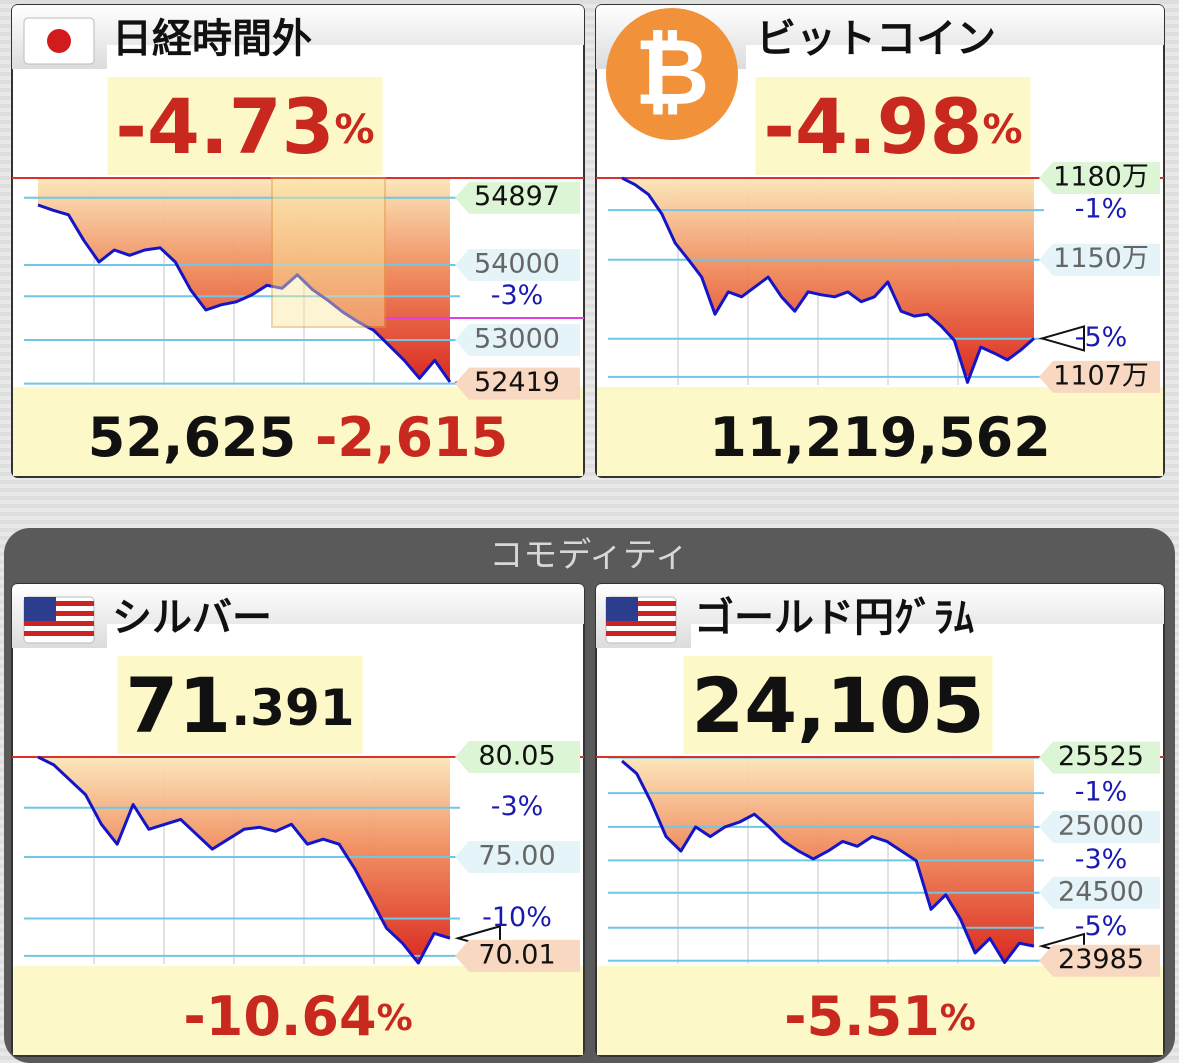  Describe the element at coordinates (178, 705) in the screenshot. I see `headline-part: 71` at that location.